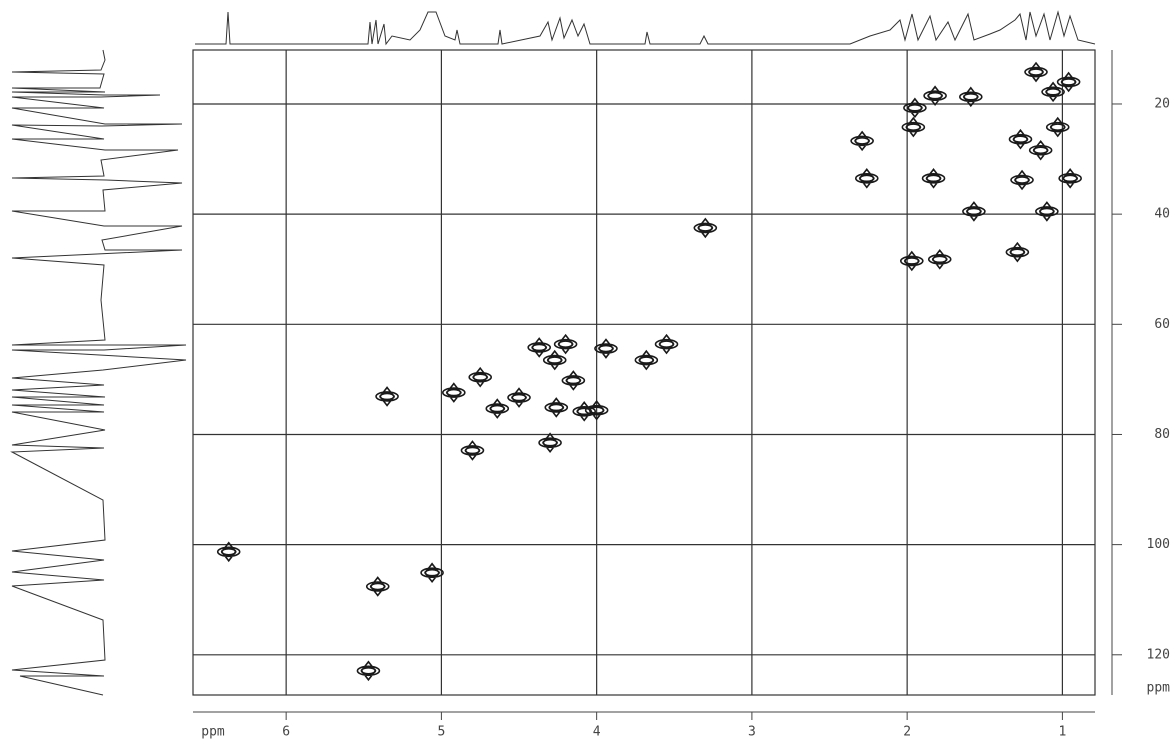 The width and height of the screenshot is (1175, 744). What do you see at coordinates (1159, 688) in the screenshot?
I see `y-axis-label: ppm` at bounding box center [1159, 688].